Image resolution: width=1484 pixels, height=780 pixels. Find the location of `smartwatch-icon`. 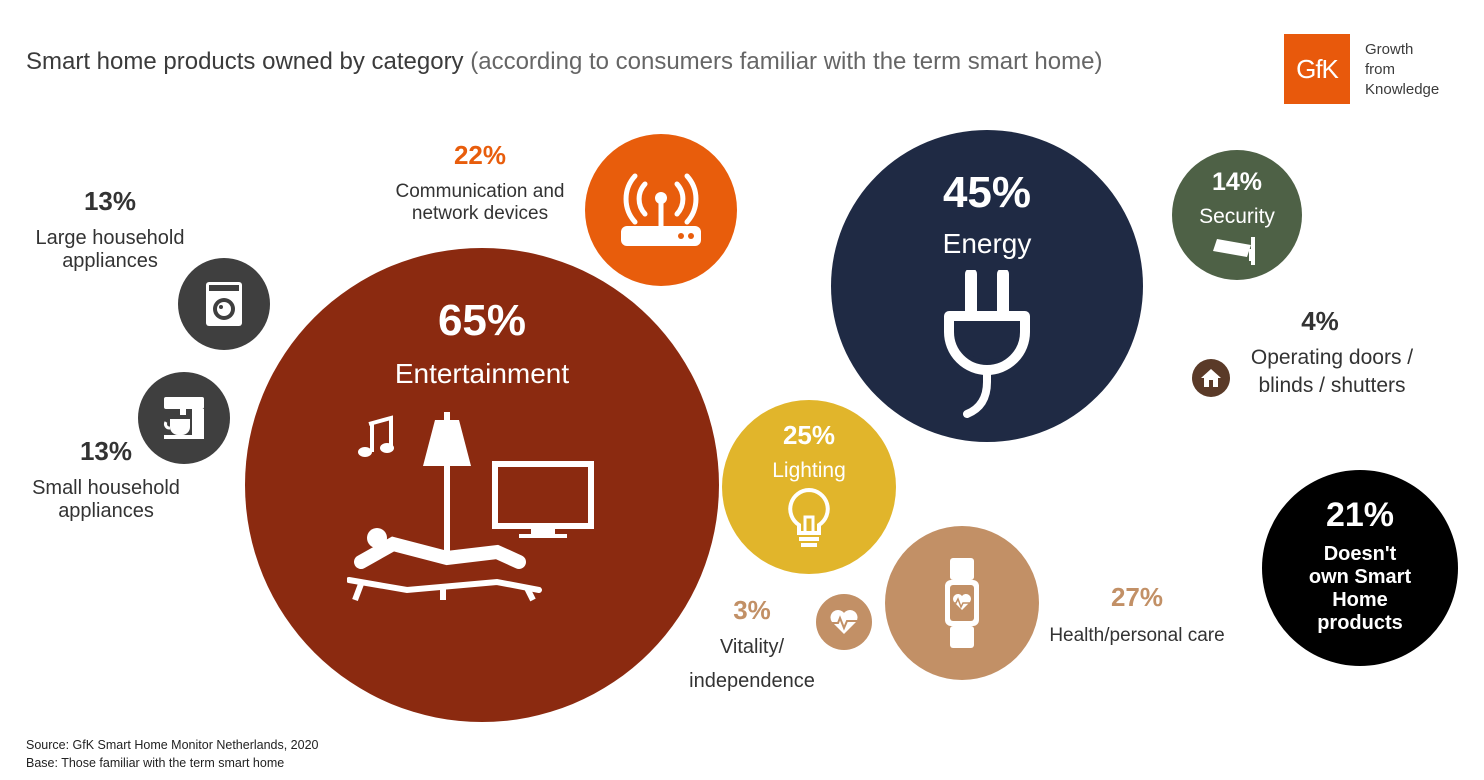

smartwatch-icon is located at coordinates (962, 603).